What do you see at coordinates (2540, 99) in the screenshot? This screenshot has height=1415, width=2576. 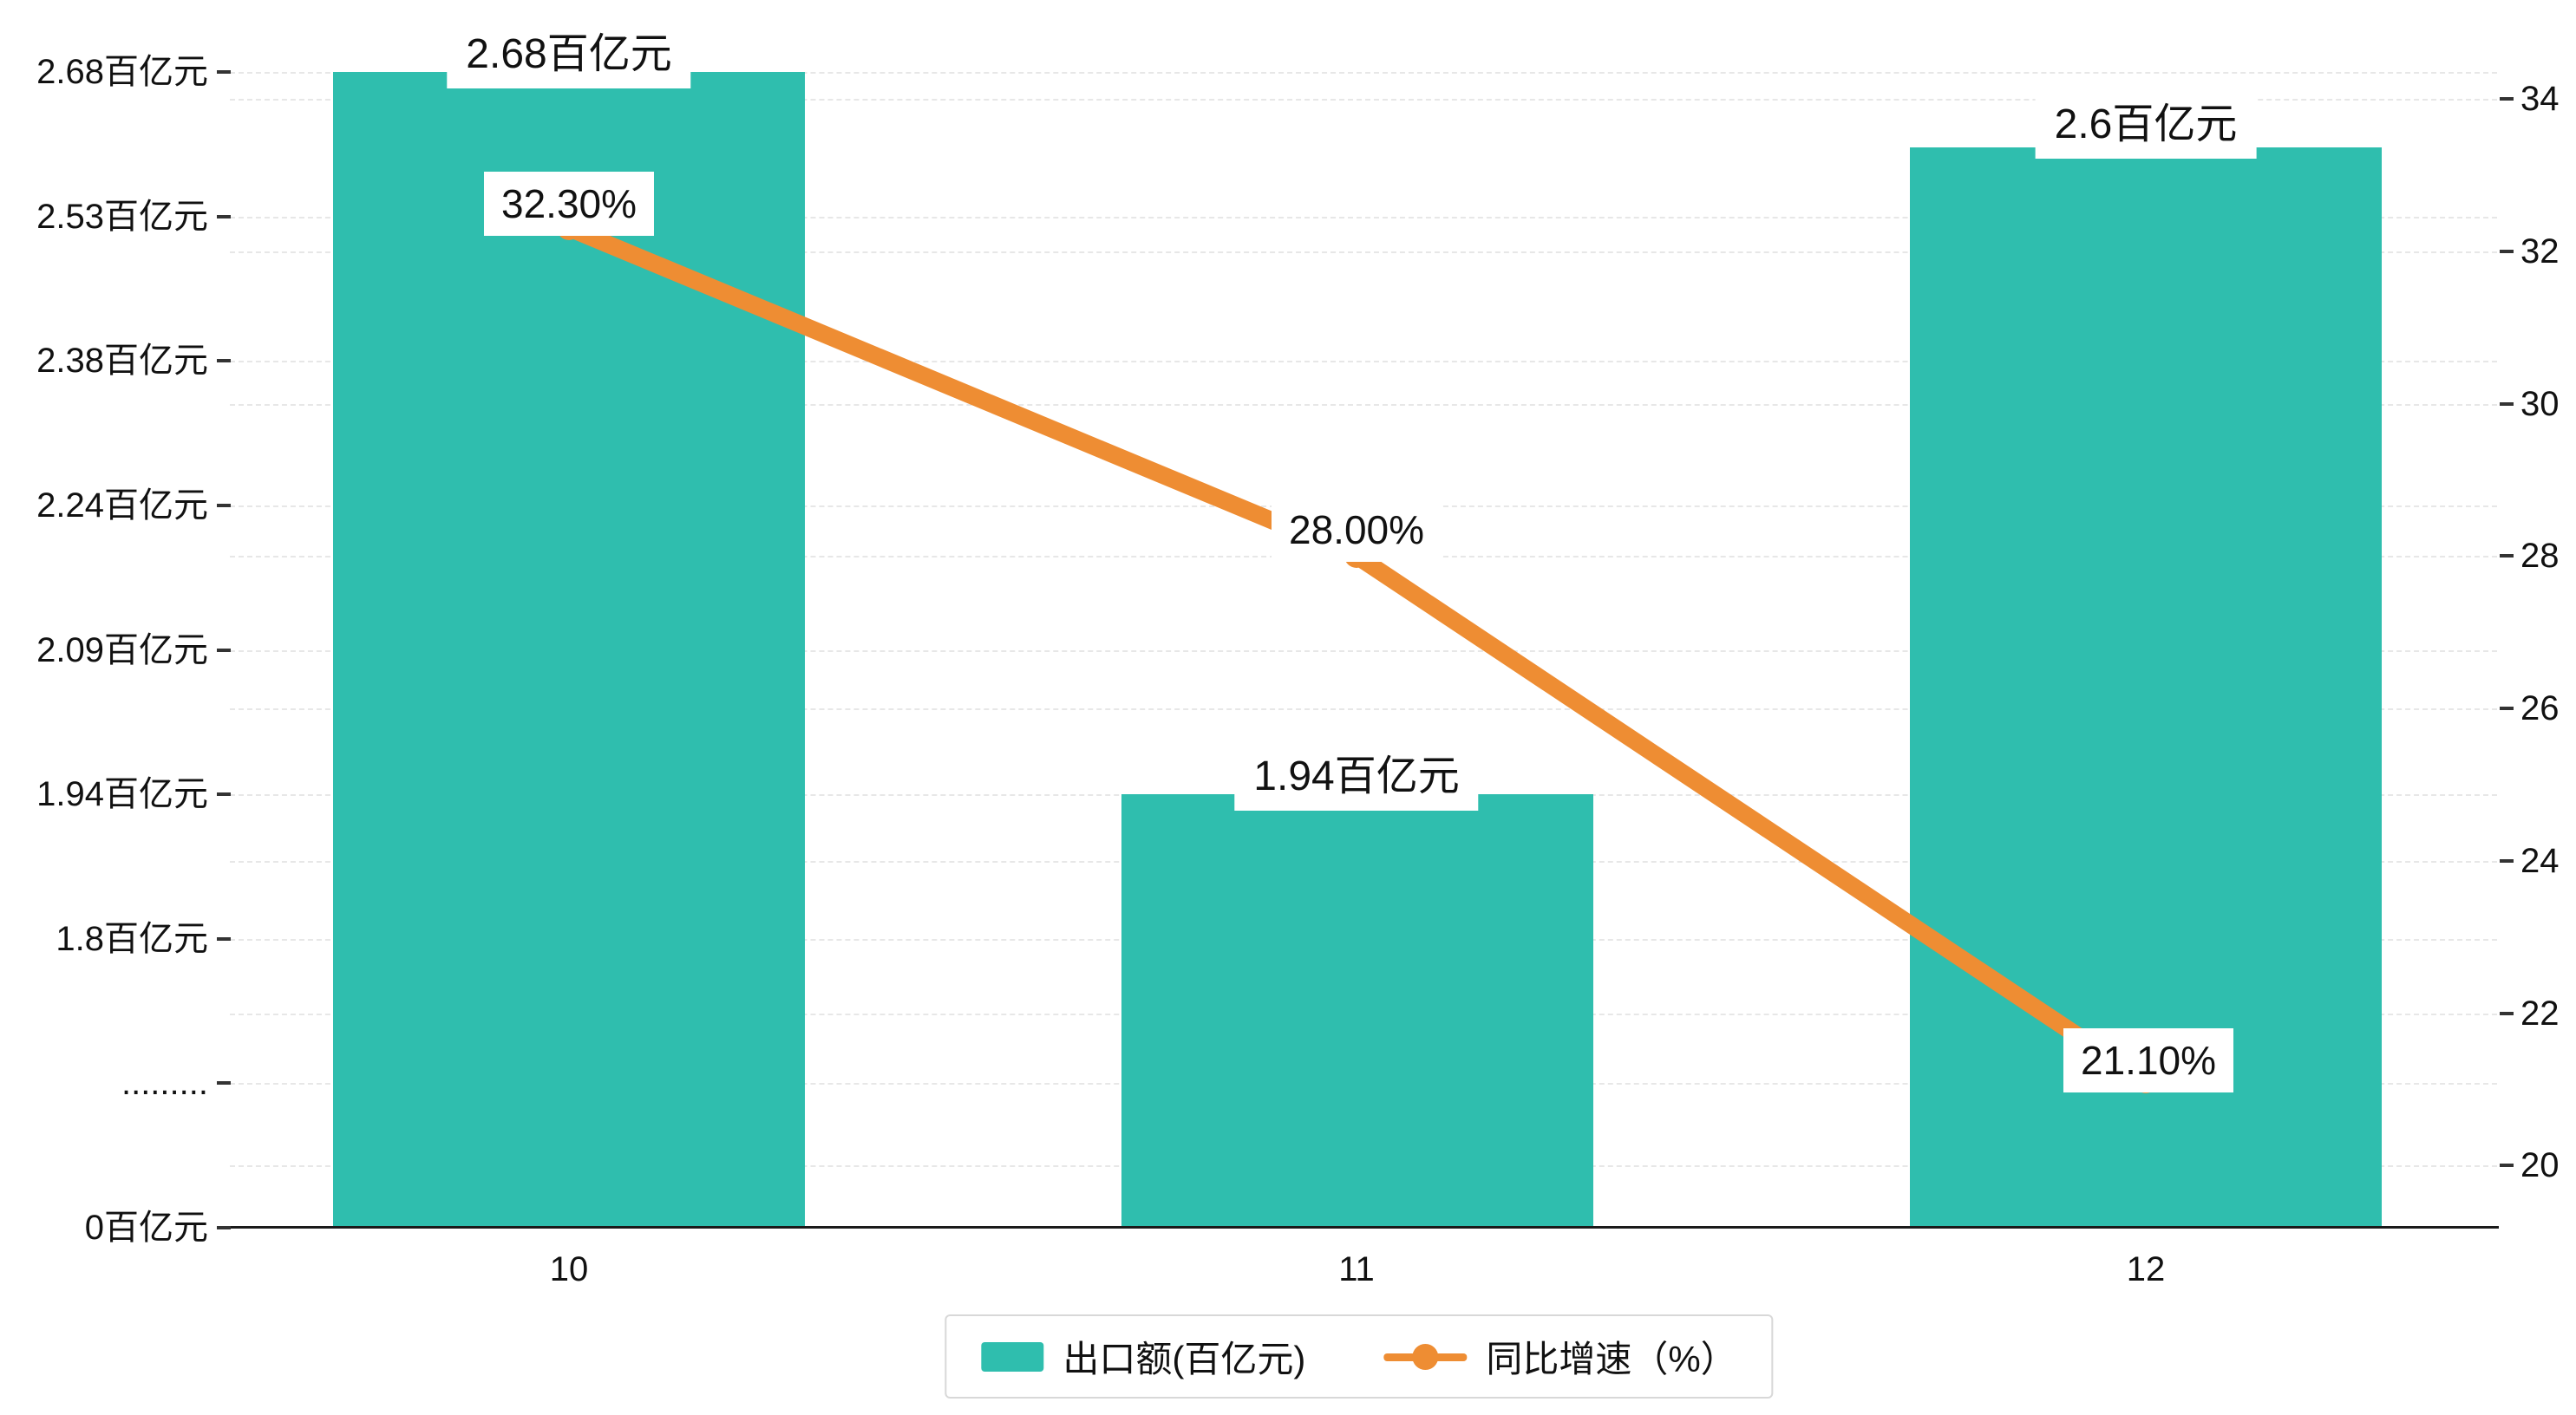 I see `right-tick-label: 34` at bounding box center [2540, 99].